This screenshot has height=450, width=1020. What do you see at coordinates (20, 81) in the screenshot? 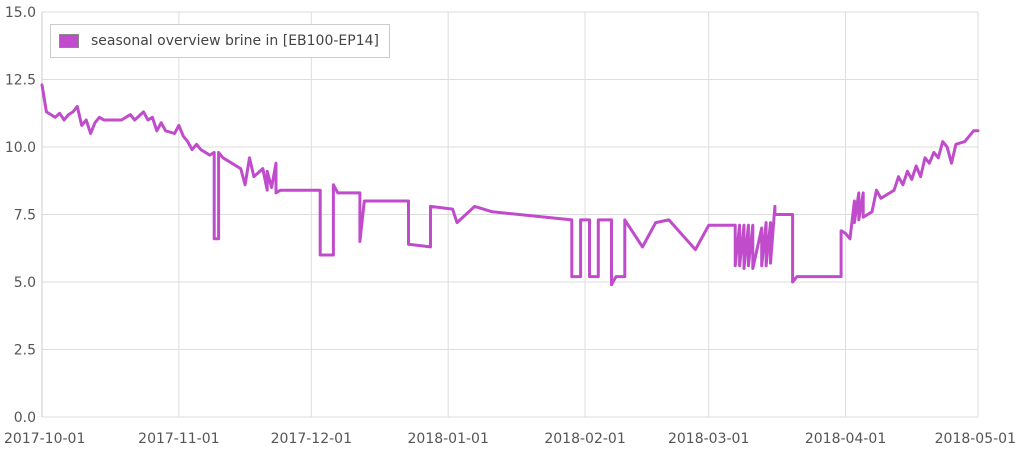
I see `y-tick-label: 12.5` at bounding box center [20, 81].